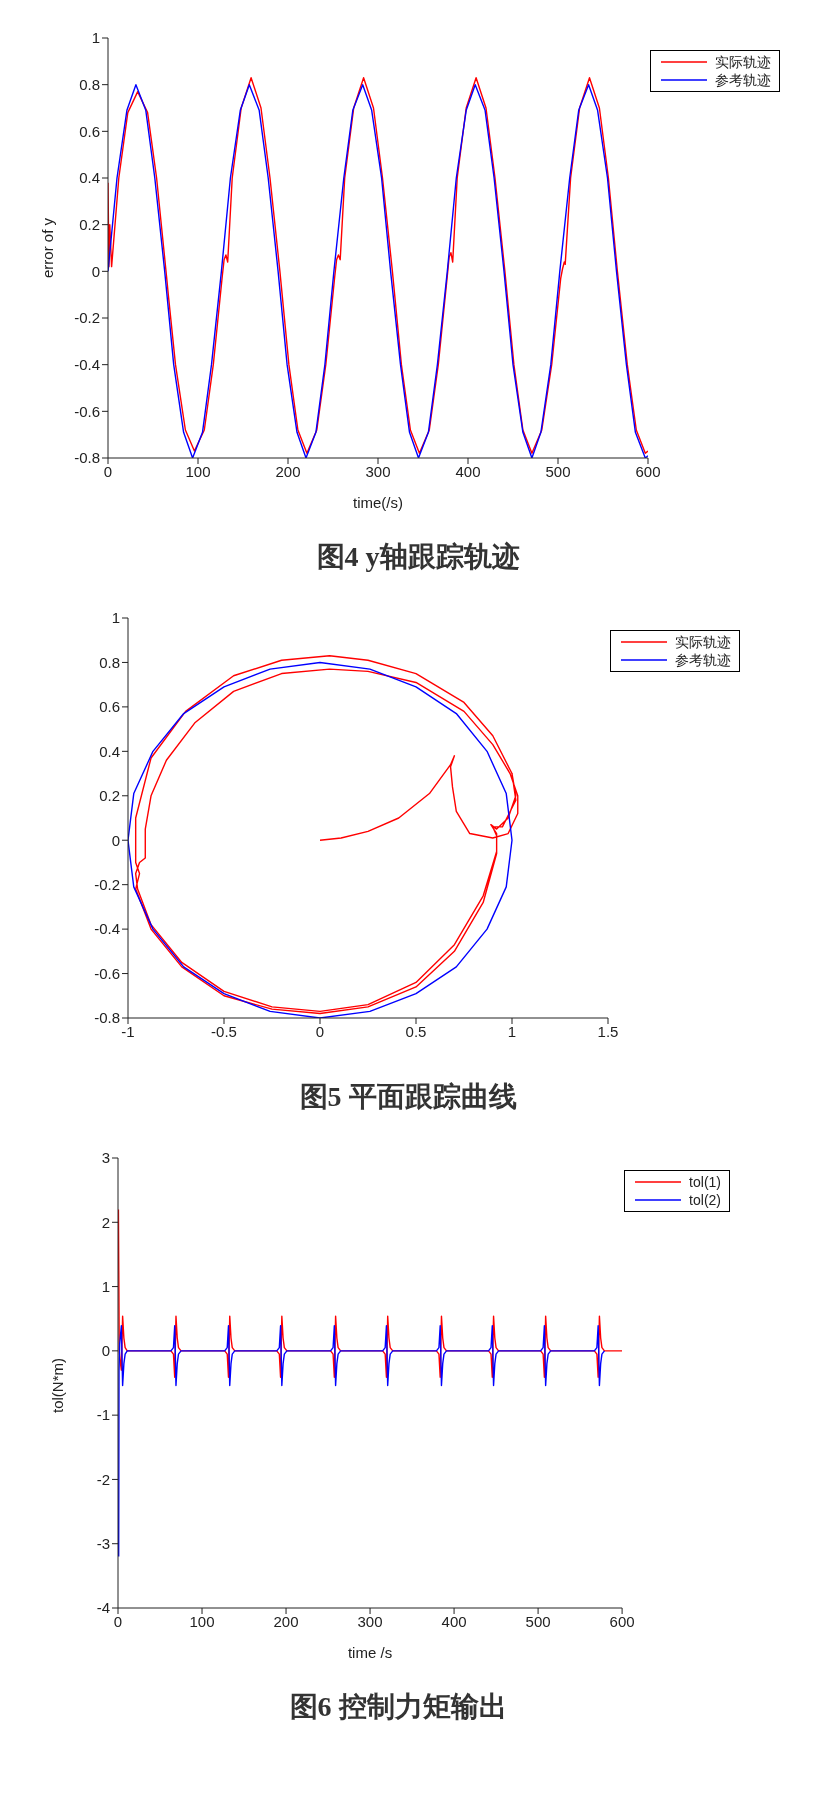  I want to click on y-tick-label: -3, so click(103, 1544).